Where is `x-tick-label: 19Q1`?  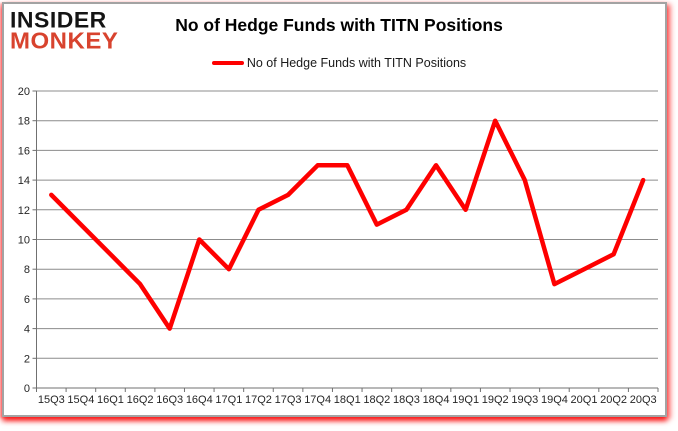
x-tick-label: 19Q1 is located at coordinates (465, 400).